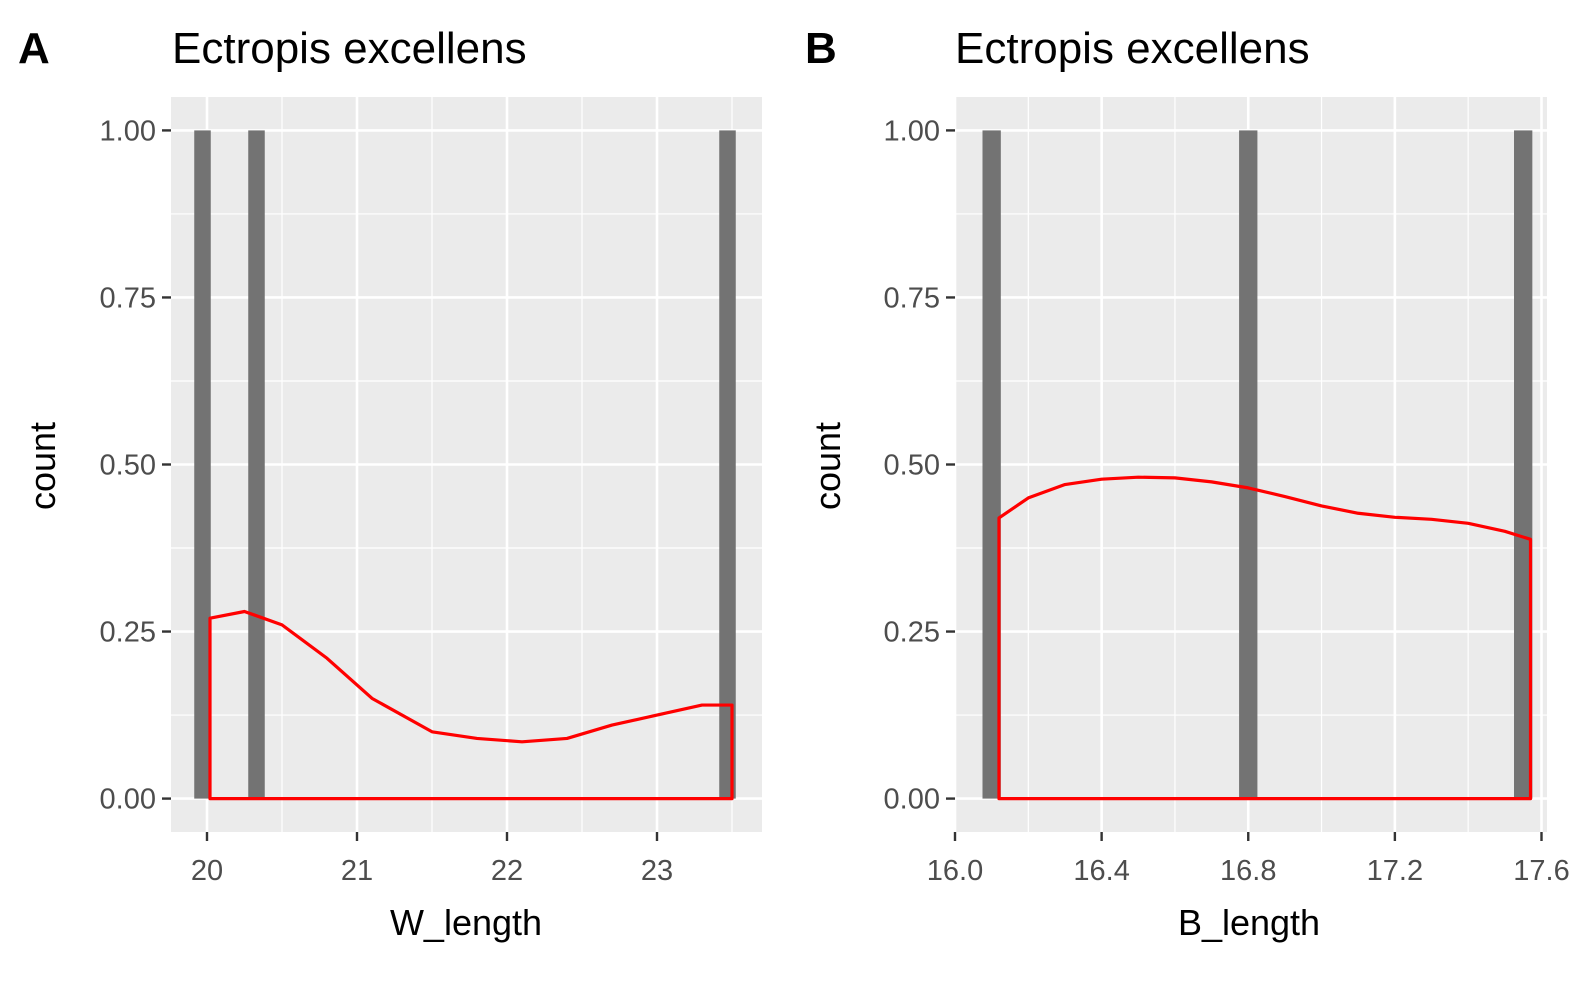  I want to click on panel-a-density-curve, so click(471, 705).